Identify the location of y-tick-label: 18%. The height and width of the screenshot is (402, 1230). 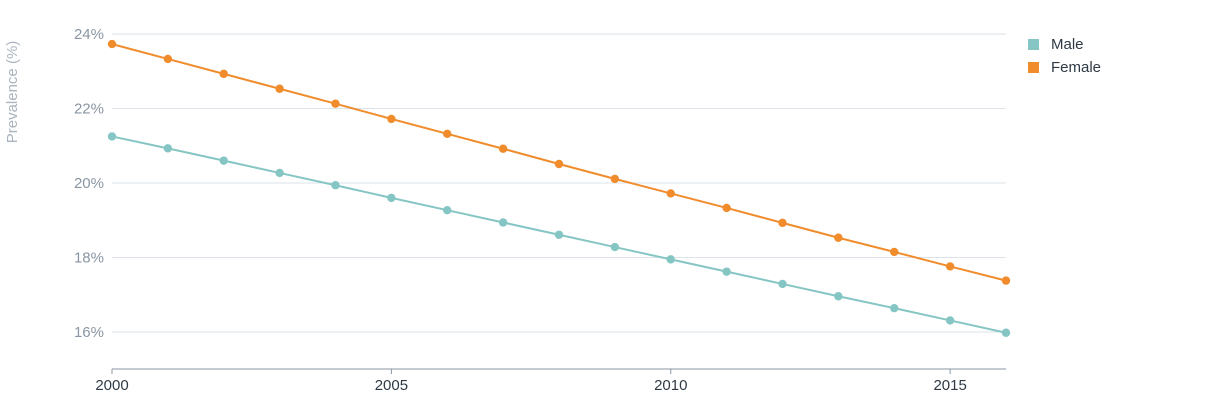
(89, 258).